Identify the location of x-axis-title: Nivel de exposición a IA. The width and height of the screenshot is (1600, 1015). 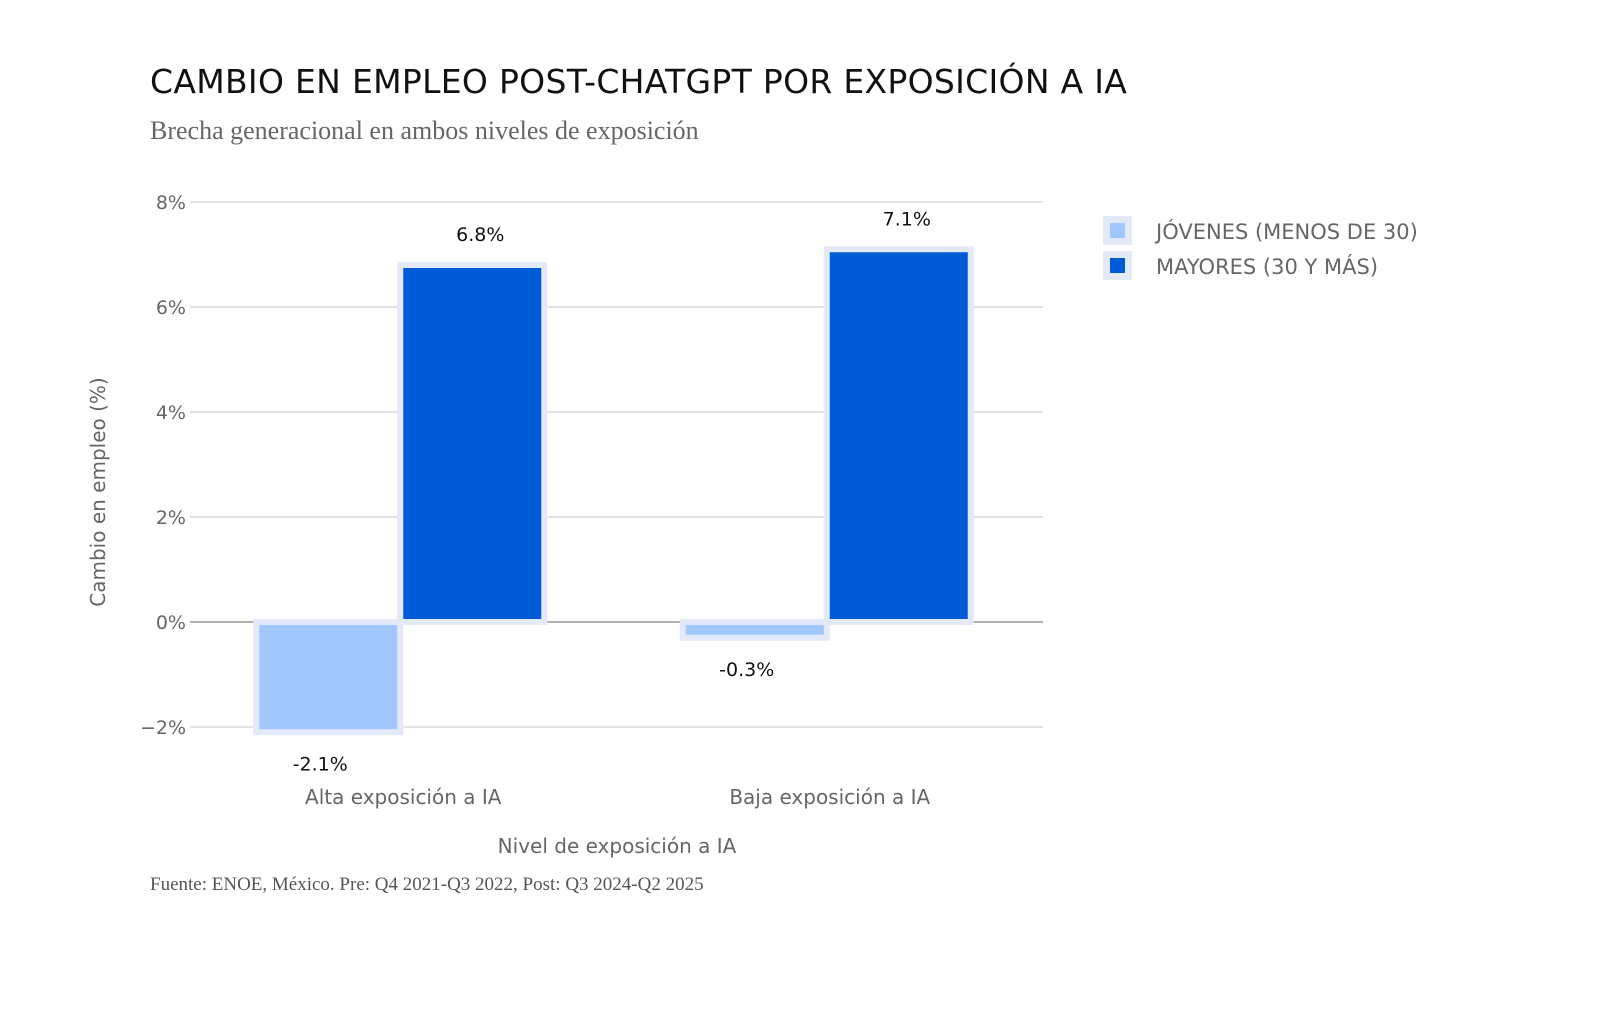
(617, 846).